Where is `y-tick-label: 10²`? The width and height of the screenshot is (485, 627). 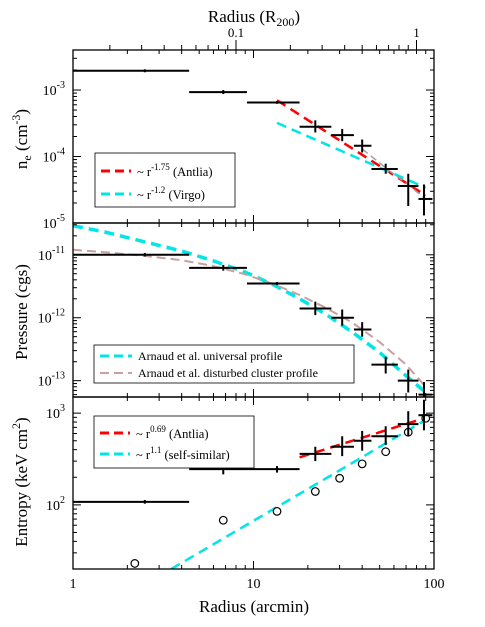
y-tick-label: 10² is located at coordinates (55, 504).